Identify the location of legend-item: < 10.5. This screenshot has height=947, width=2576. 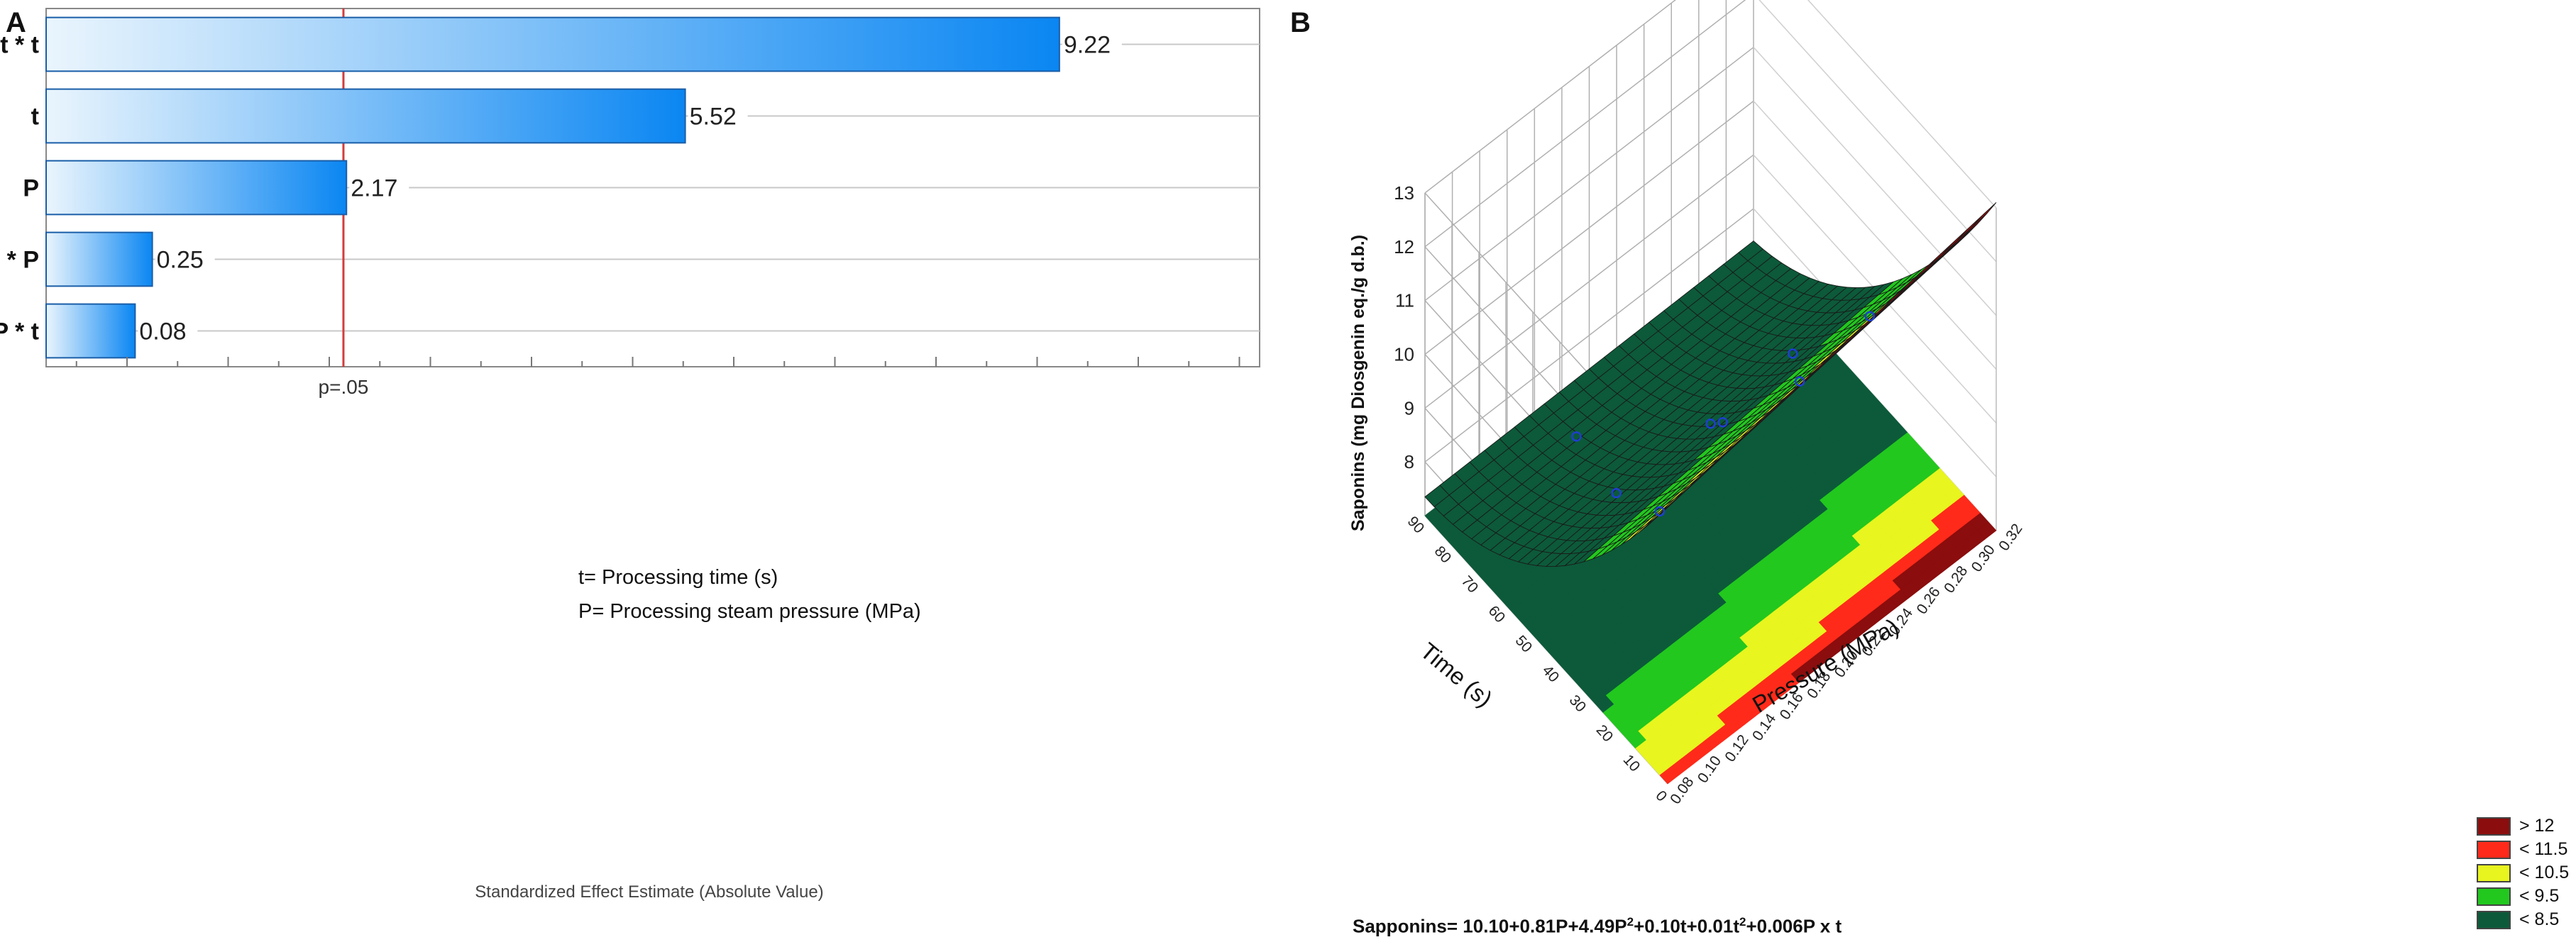
(2523, 873).